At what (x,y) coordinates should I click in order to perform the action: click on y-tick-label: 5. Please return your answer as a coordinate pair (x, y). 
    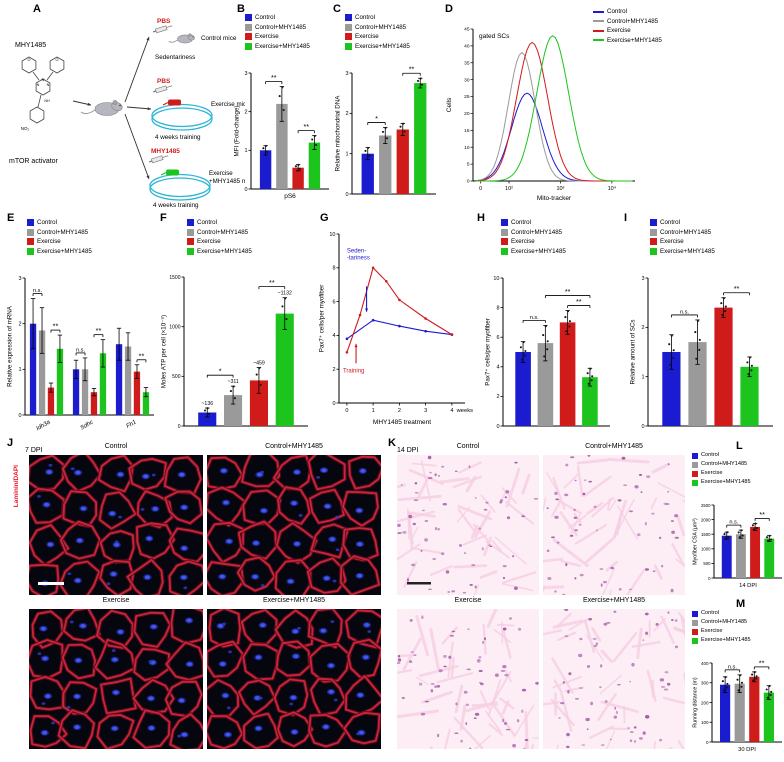
    Looking at the image, I should click on (468, 165).